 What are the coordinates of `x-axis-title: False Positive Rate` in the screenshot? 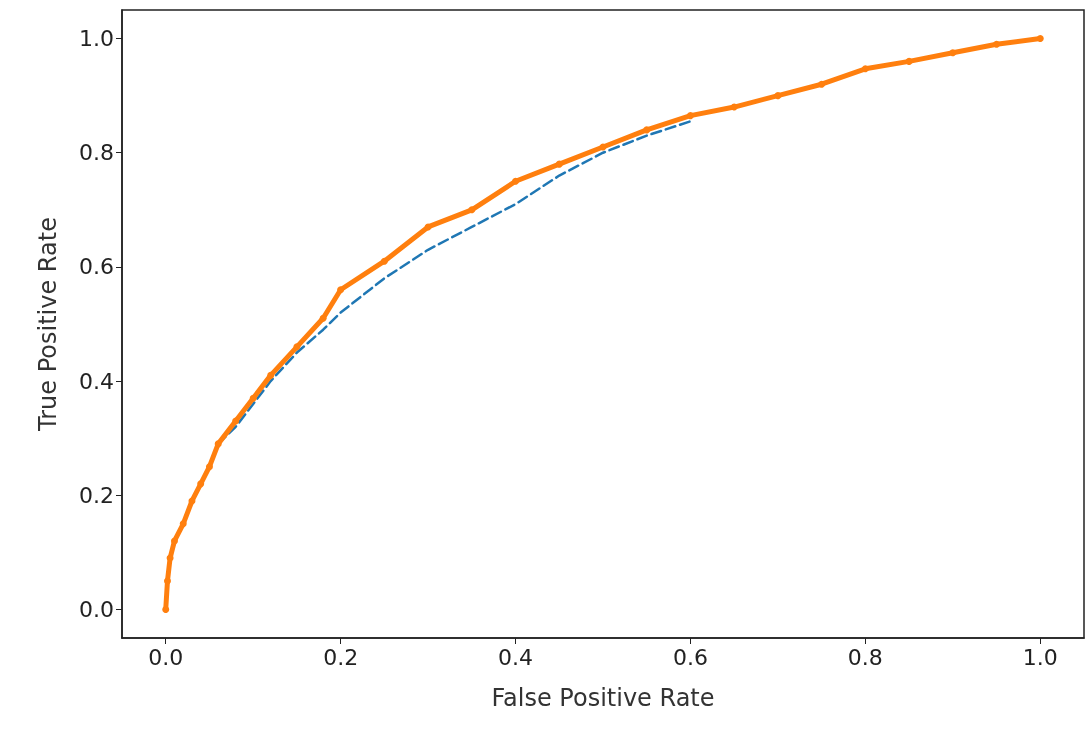 It's located at (603, 698).